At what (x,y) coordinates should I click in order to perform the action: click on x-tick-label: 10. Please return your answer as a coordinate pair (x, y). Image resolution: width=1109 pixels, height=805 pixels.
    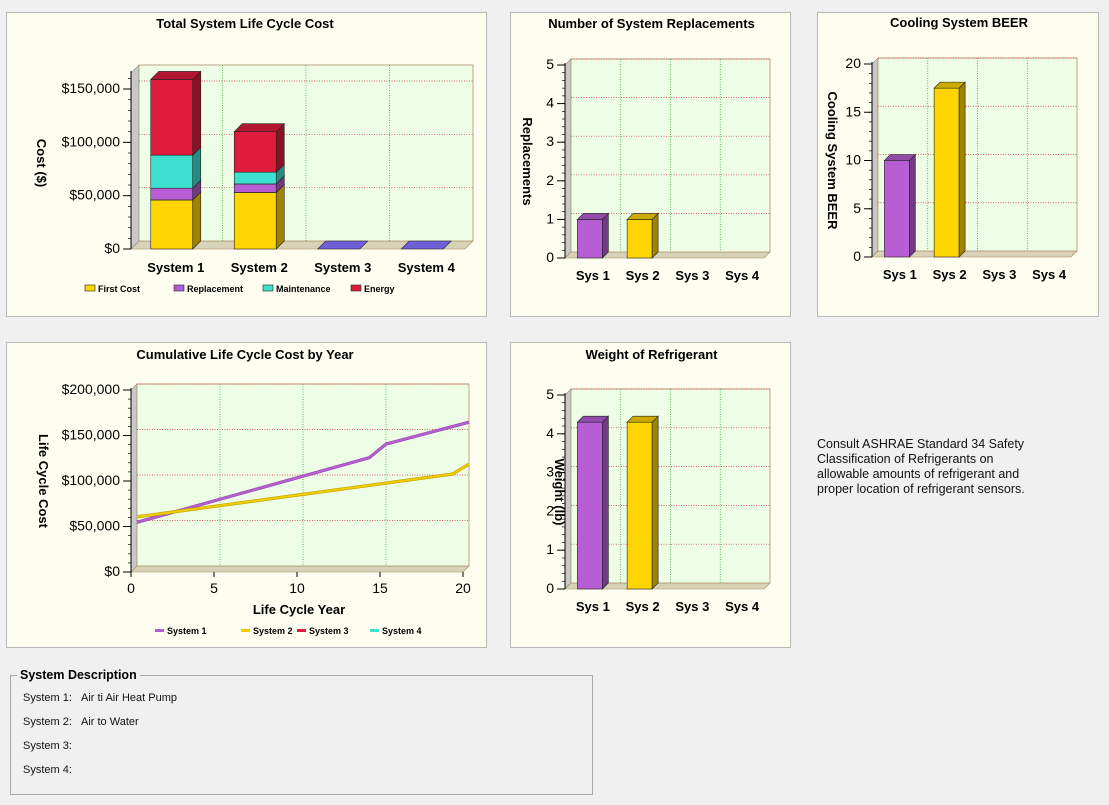
    Looking at the image, I should click on (297, 588).